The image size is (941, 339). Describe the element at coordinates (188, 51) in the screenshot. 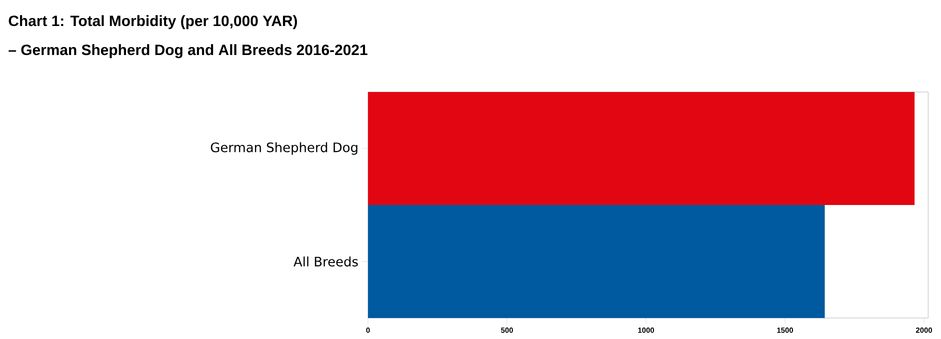

I see `text: – German Shepherd Dog and All Breeds 2016-2021` at that location.